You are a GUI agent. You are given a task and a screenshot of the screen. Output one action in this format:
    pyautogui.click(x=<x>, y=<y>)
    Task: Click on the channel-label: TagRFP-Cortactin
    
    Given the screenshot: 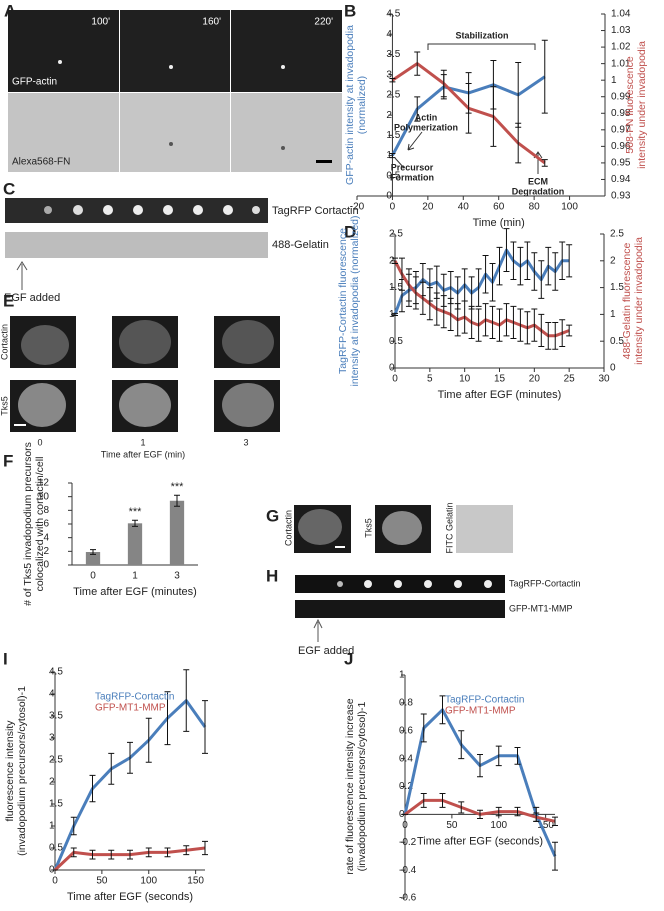 What is the action you would take?
    pyautogui.click(x=545, y=583)
    